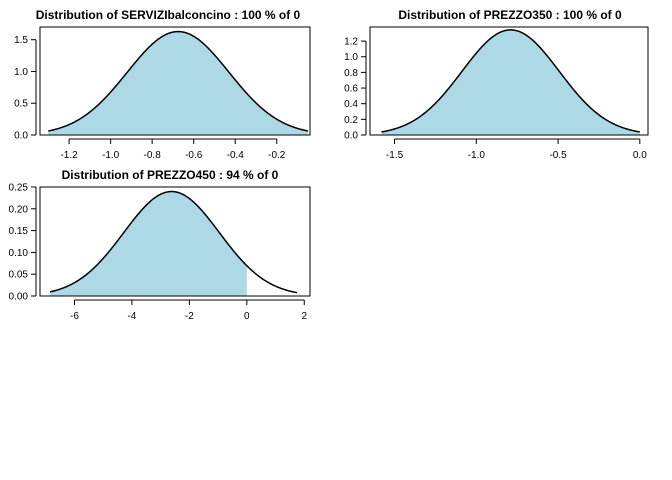 This screenshot has height=480, width=672. What do you see at coordinates (19, 231) in the screenshot?
I see `y-tick-label: 0.15` at bounding box center [19, 231].